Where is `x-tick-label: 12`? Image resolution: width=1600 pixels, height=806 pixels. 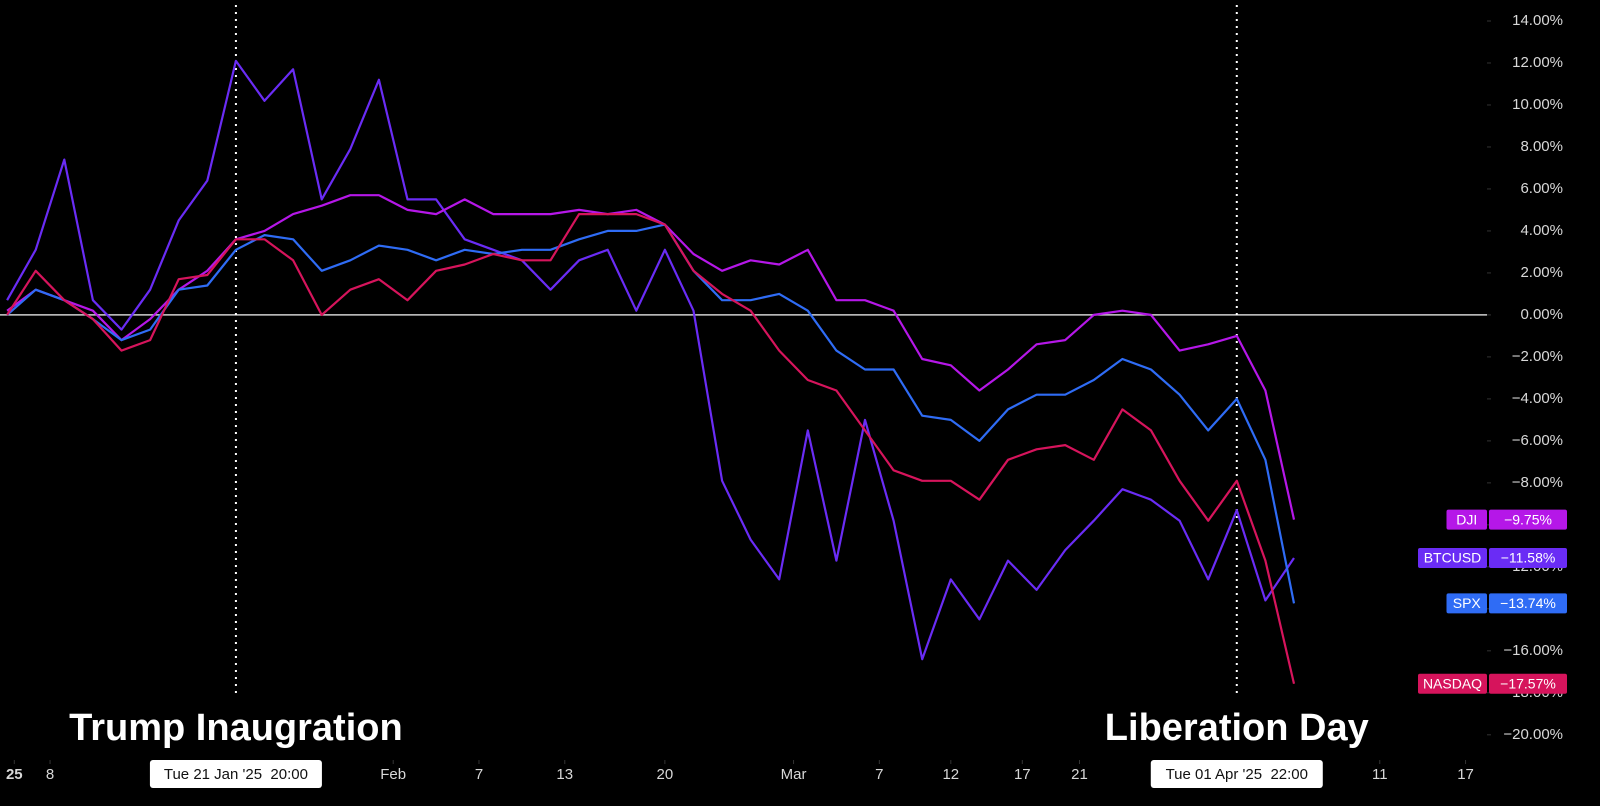
x-tick-label: 12 is located at coordinates (950, 774).